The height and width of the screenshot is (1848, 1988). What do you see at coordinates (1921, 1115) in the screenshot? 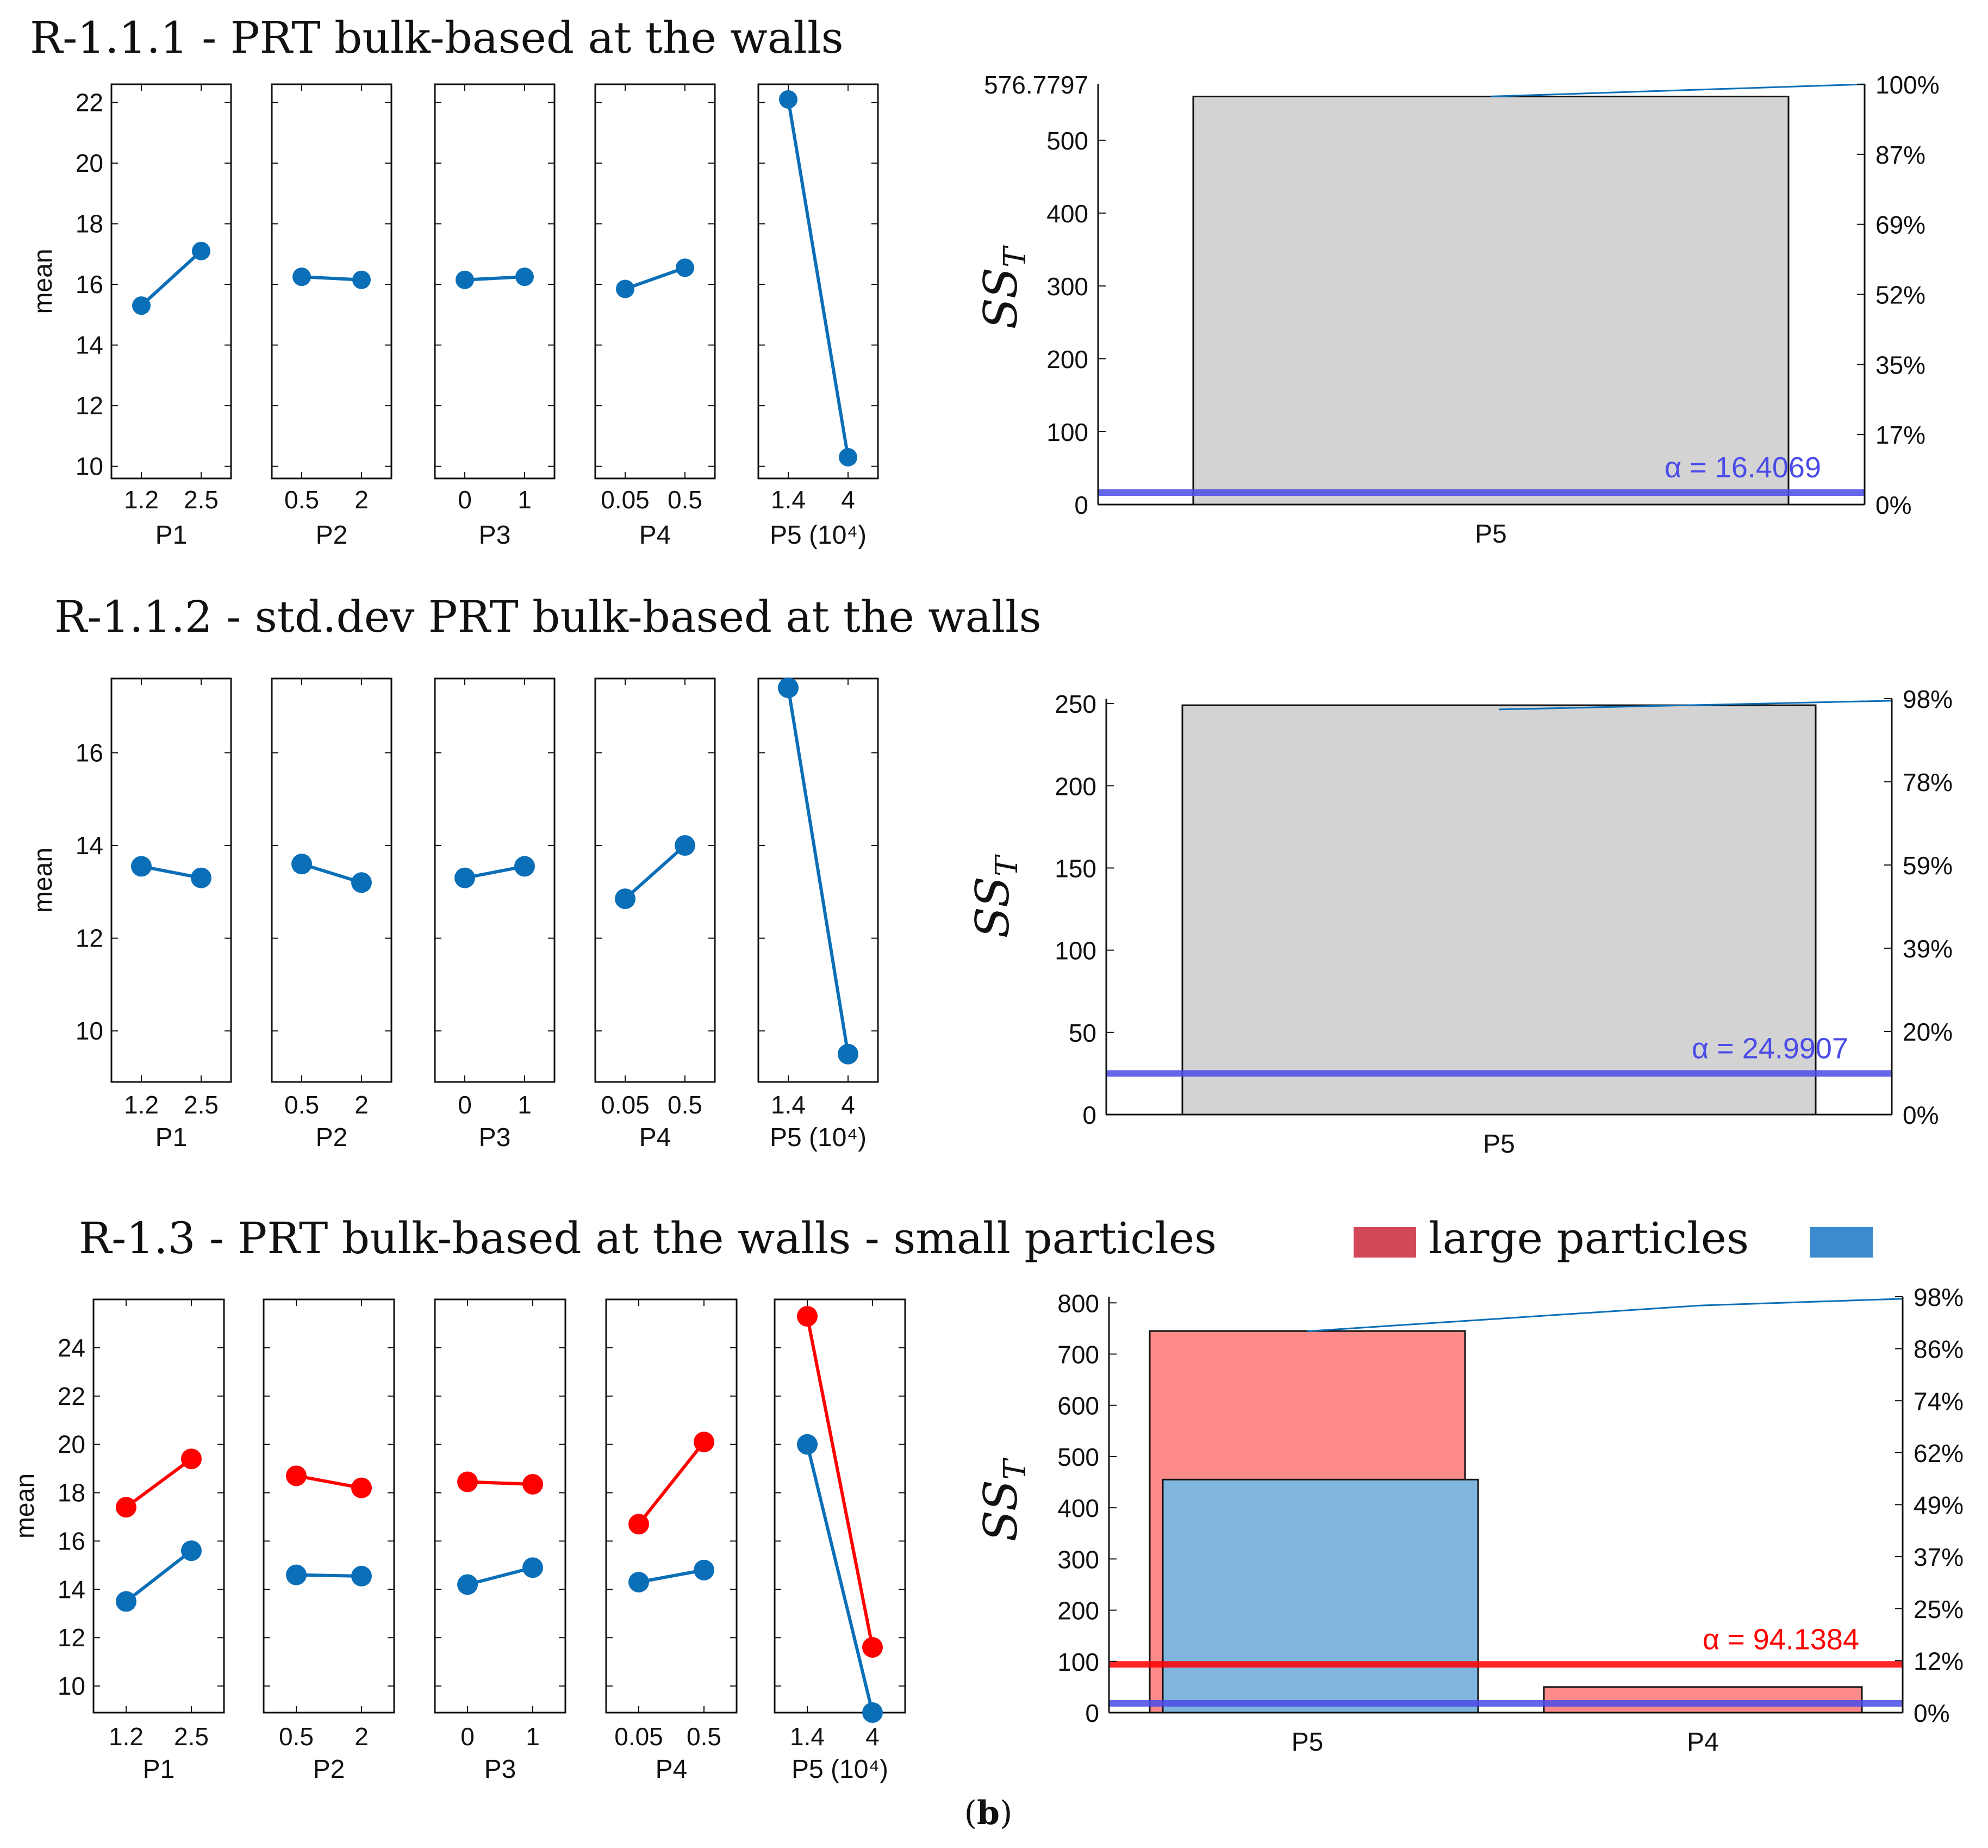
I see `right-percent-label: 0%` at bounding box center [1921, 1115].